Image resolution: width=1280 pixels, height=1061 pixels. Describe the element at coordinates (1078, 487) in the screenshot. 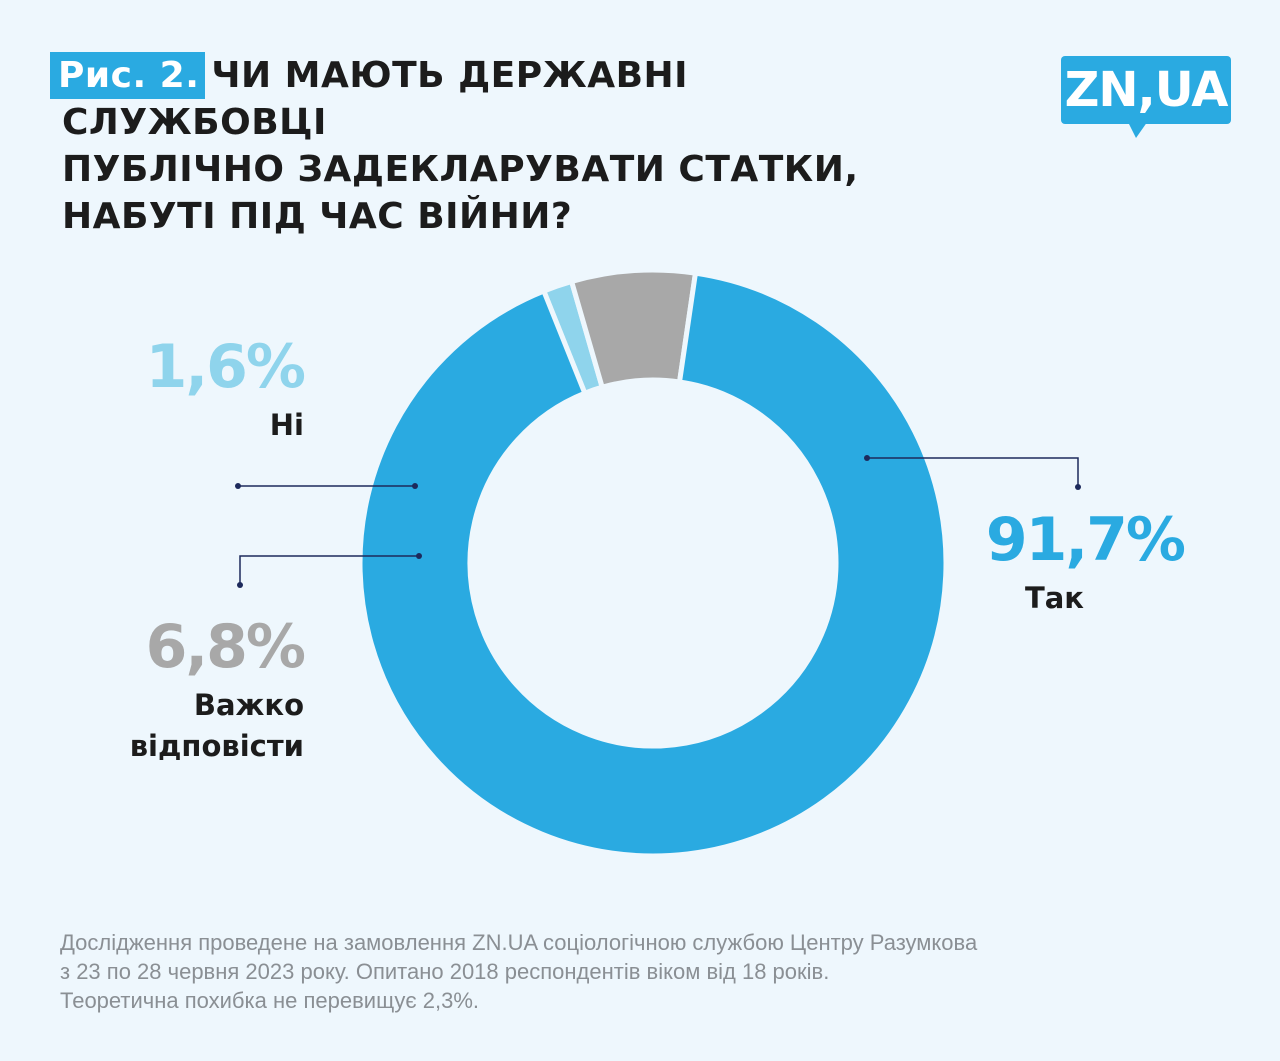

I see `leader-dot-yes-end` at that location.